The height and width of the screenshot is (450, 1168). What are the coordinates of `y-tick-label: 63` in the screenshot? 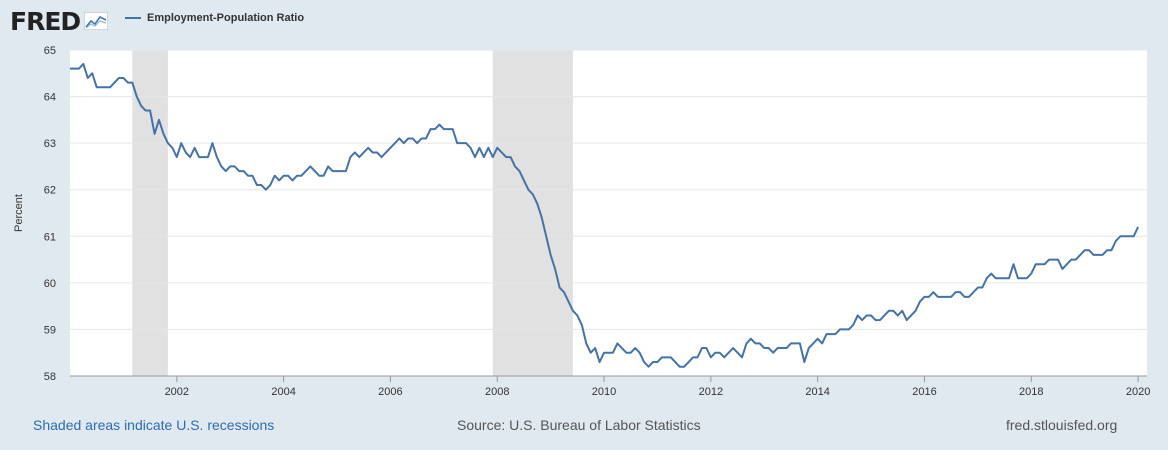 It's located at (50, 144).